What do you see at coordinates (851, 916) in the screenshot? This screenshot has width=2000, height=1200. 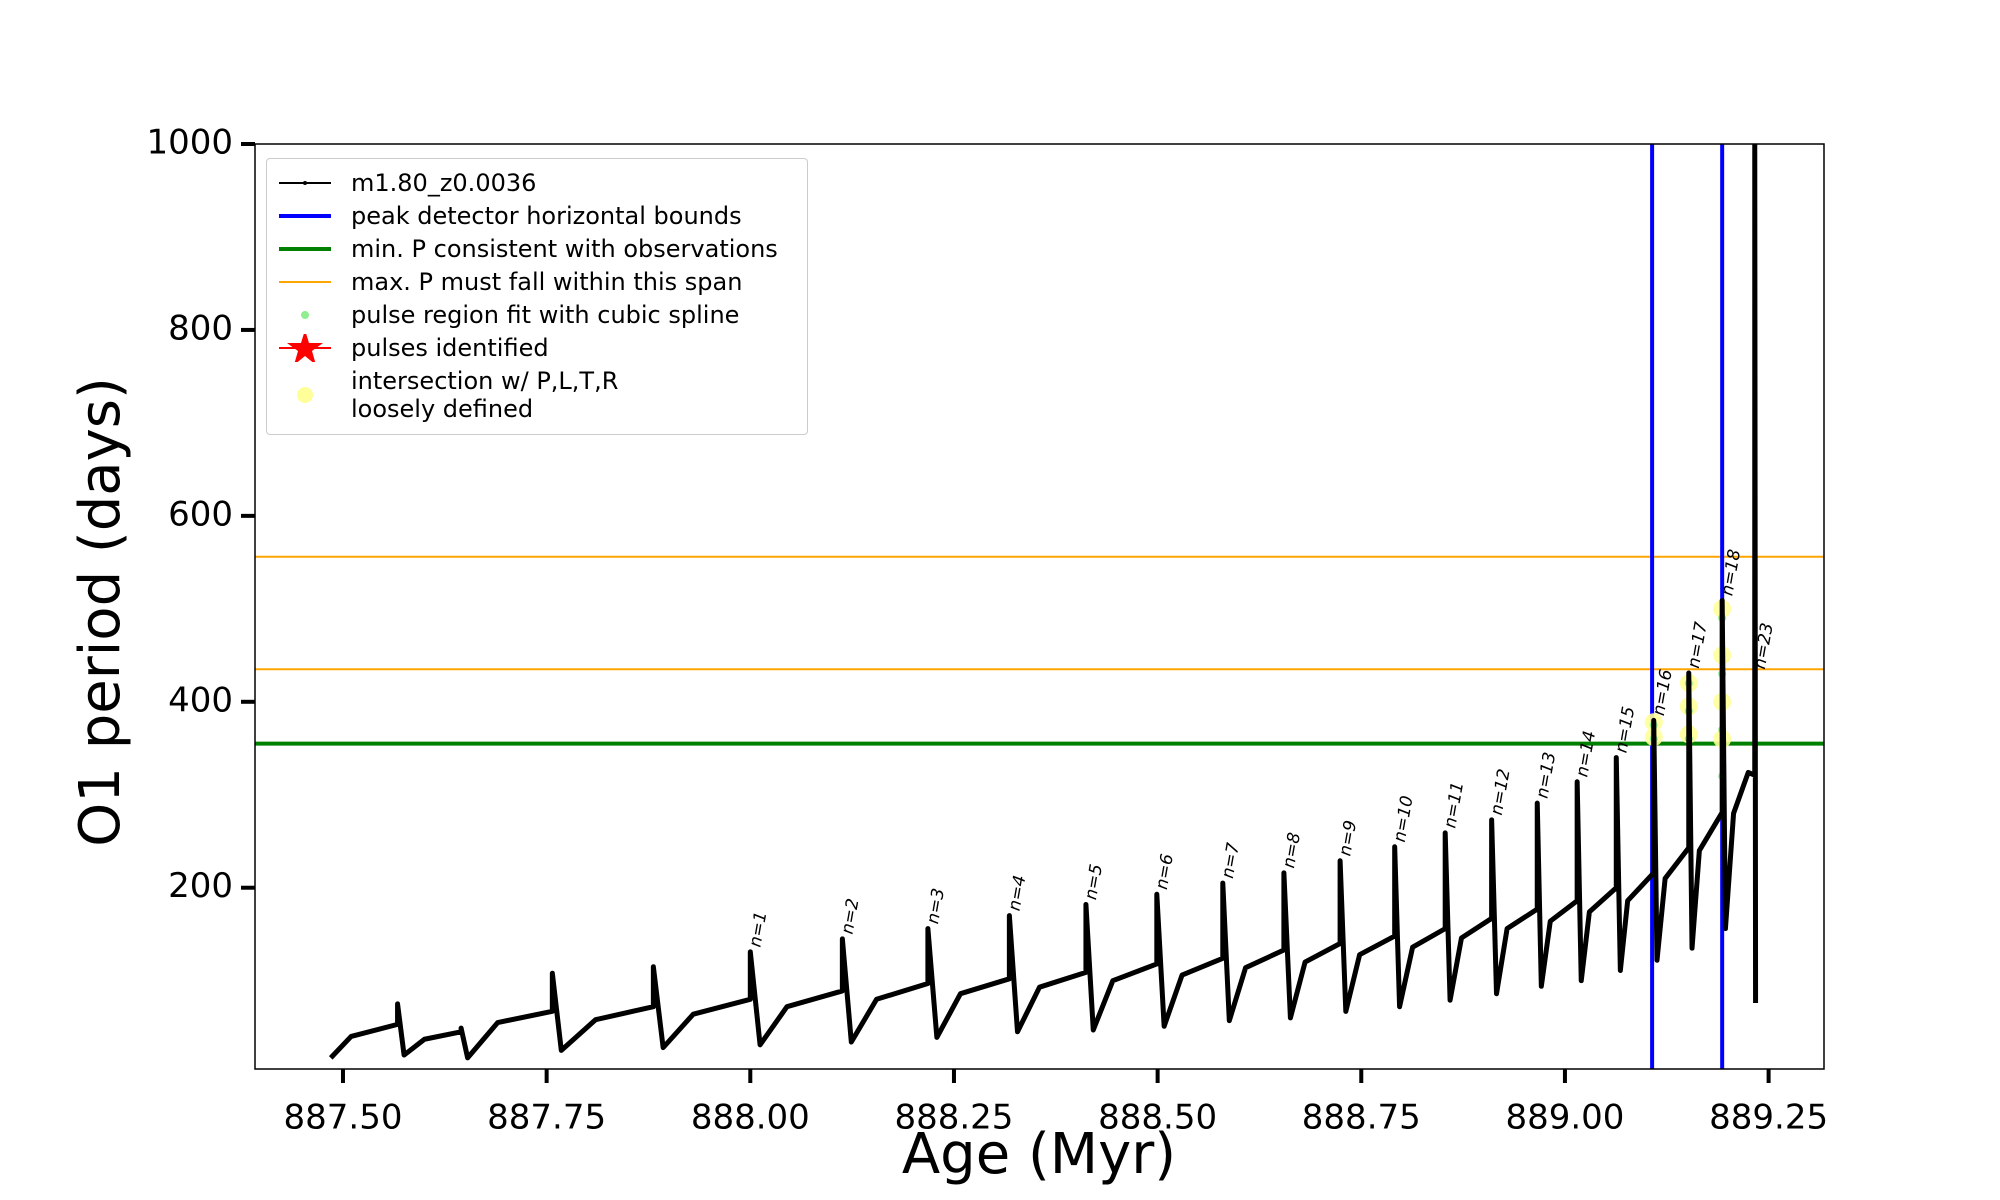 I see `pulse-annotation: n=2` at bounding box center [851, 916].